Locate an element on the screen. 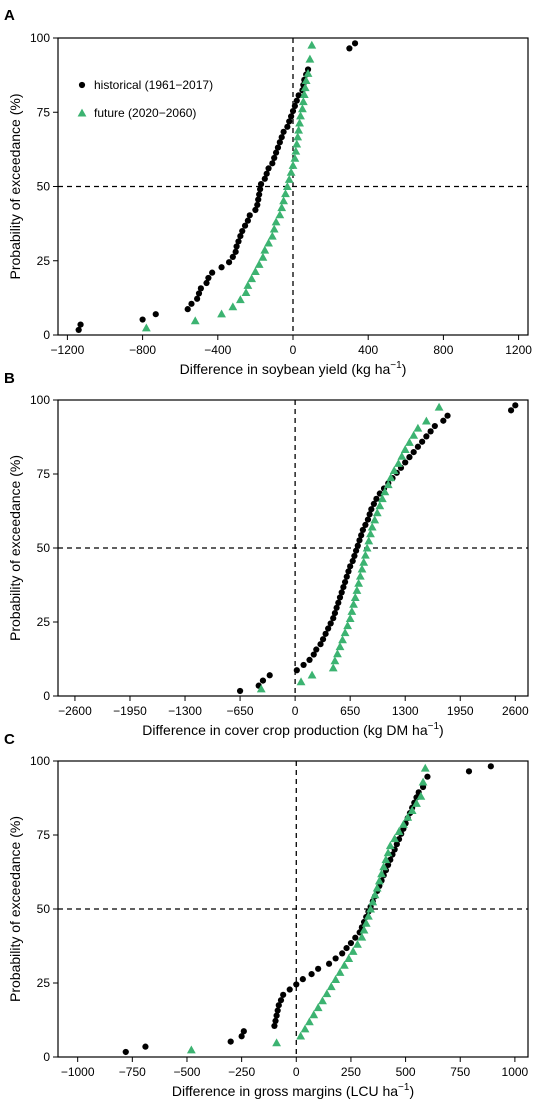  x-tick-label: 1950 is located at coordinates (460, 711).